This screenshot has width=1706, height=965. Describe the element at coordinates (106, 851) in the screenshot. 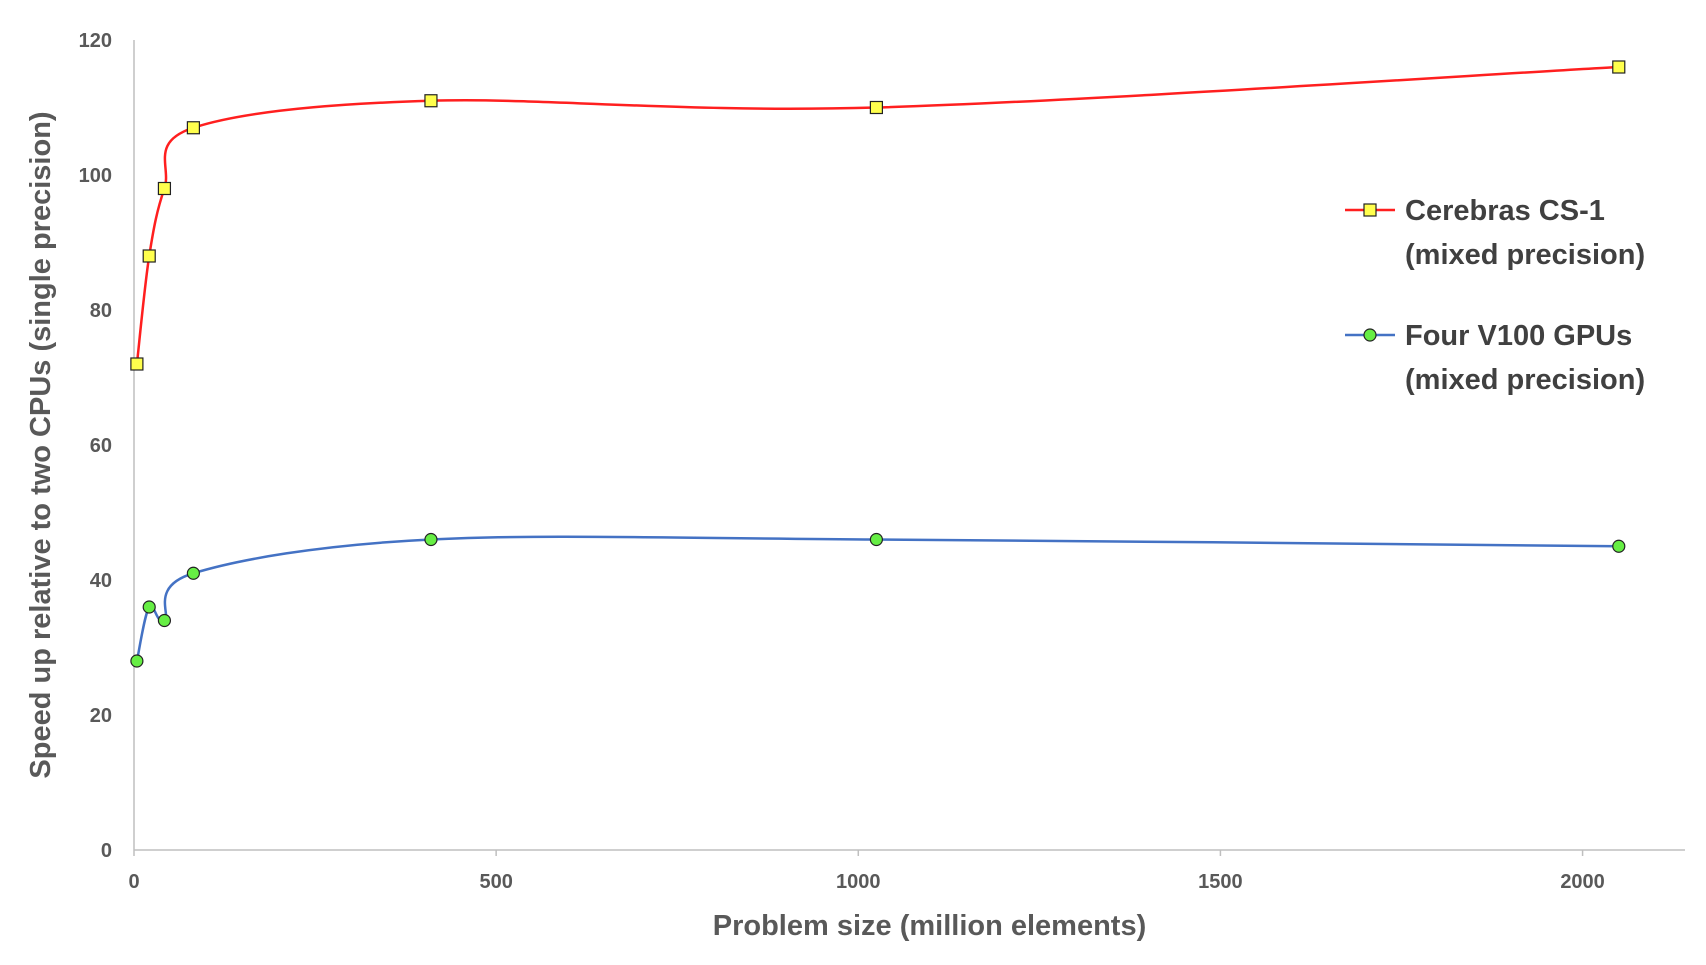

I see `y-tick-label: 0` at that location.